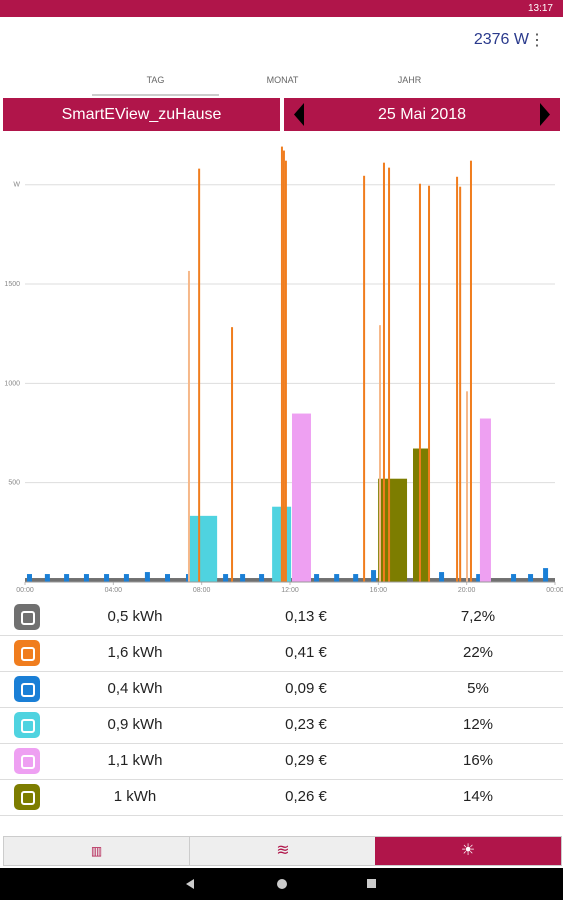 The width and height of the screenshot is (563, 905). What do you see at coordinates (135, 688) in the screenshot?
I see `energy: 0,4 kWh` at bounding box center [135, 688].